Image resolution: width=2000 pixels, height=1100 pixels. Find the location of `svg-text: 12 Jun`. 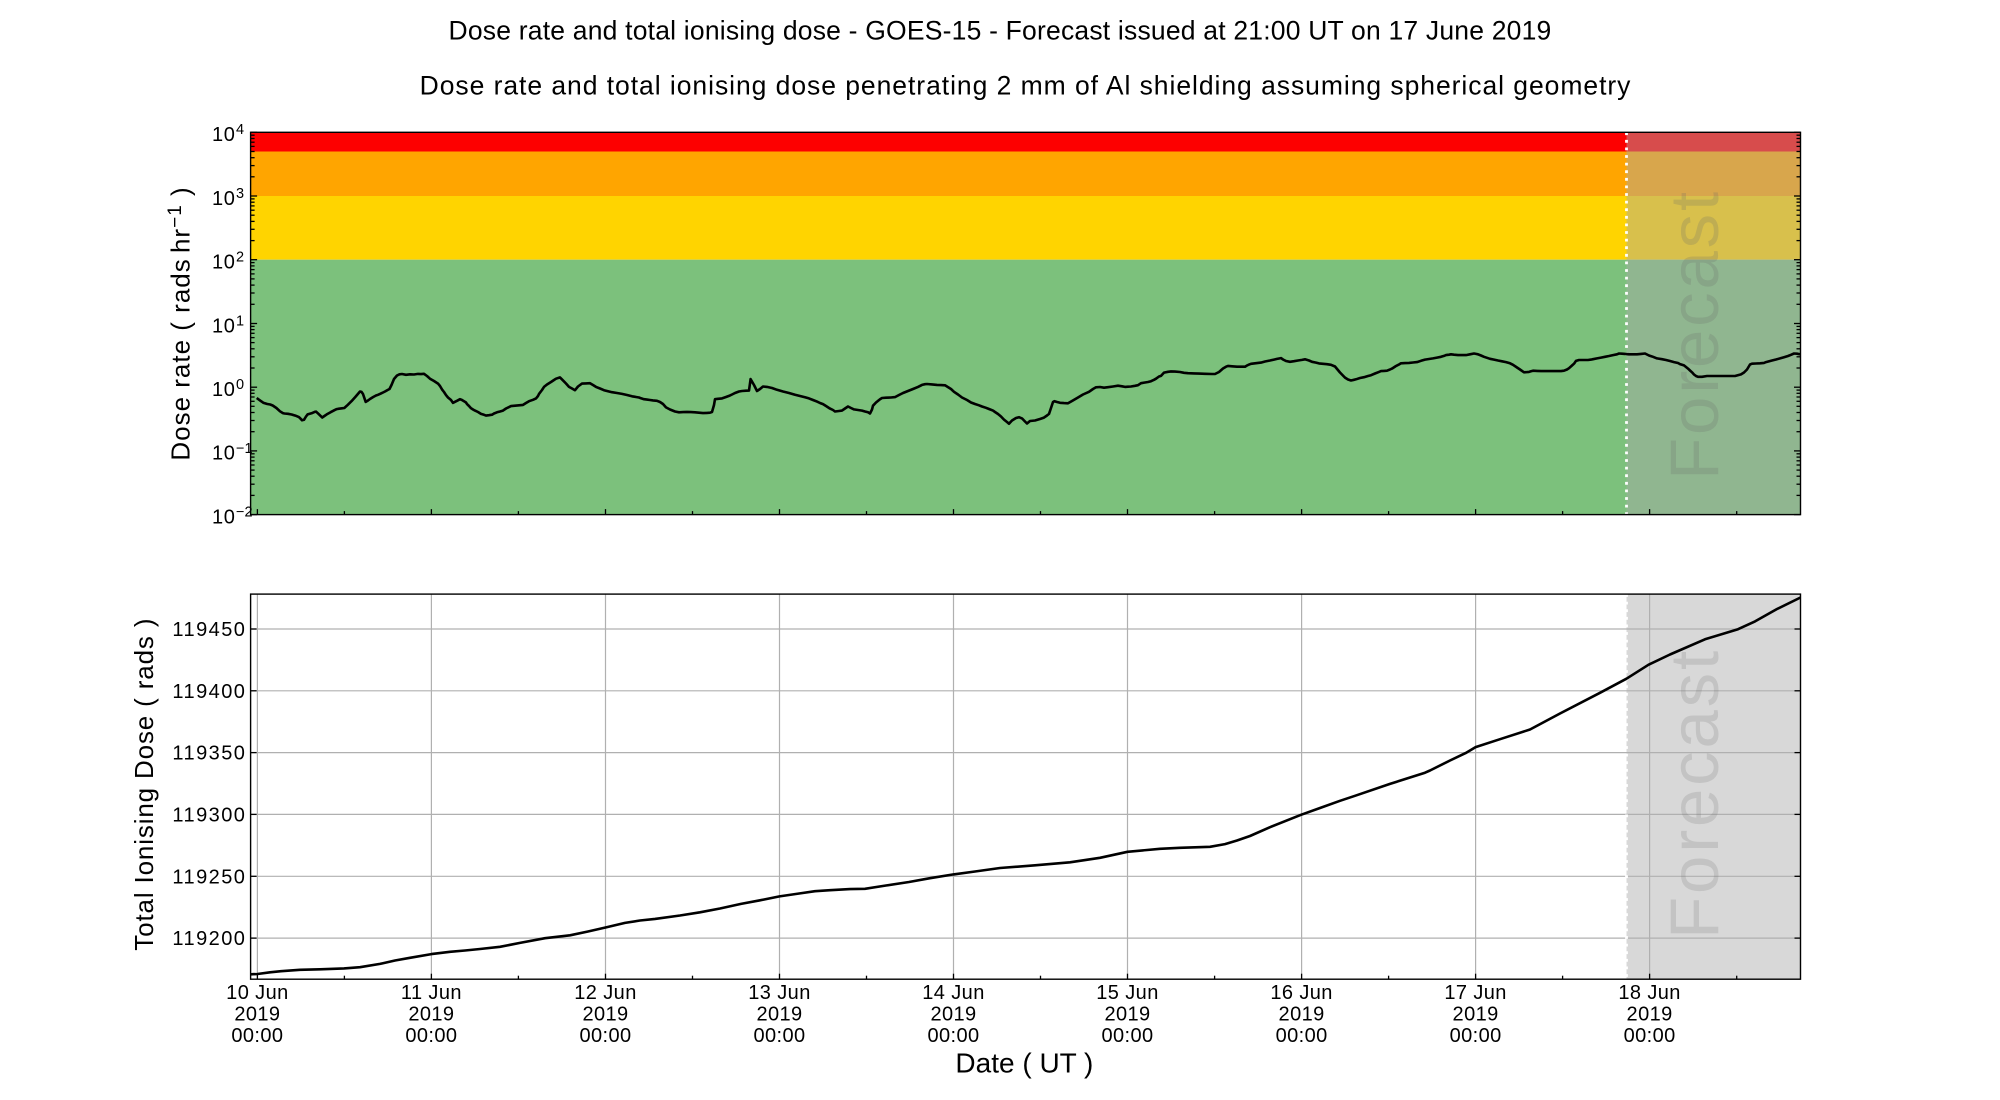

svg-text: 12 Jun is located at coordinates (605, 993).